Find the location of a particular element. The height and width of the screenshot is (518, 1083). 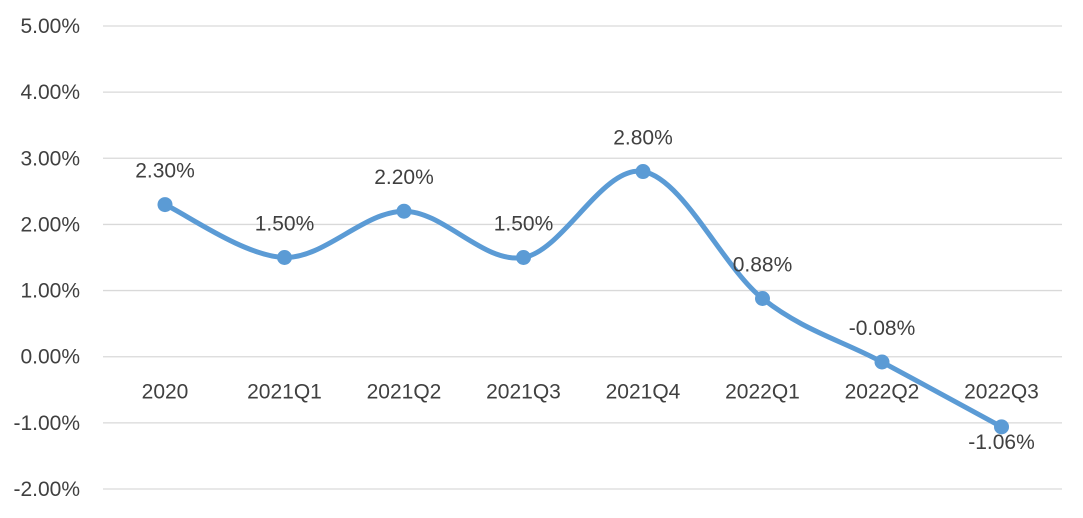

data-label: 0.88% is located at coordinates (763, 265).